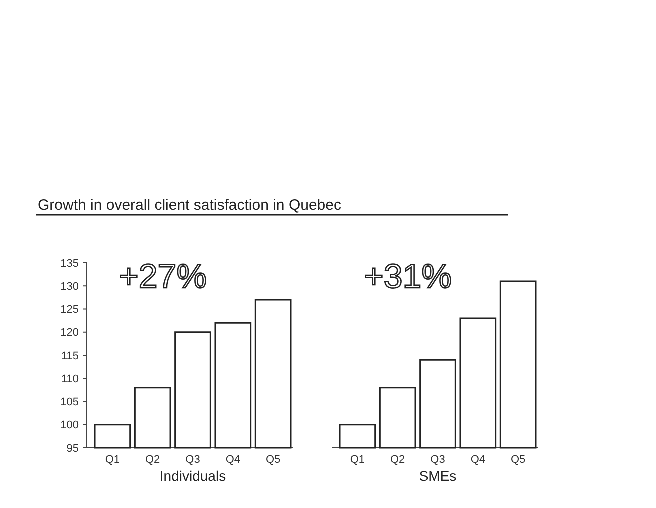 This screenshot has width=656, height=508. Describe the element at coordinates (69, 426) in the screenshot. I see `y-tick-label: 100` at that location.